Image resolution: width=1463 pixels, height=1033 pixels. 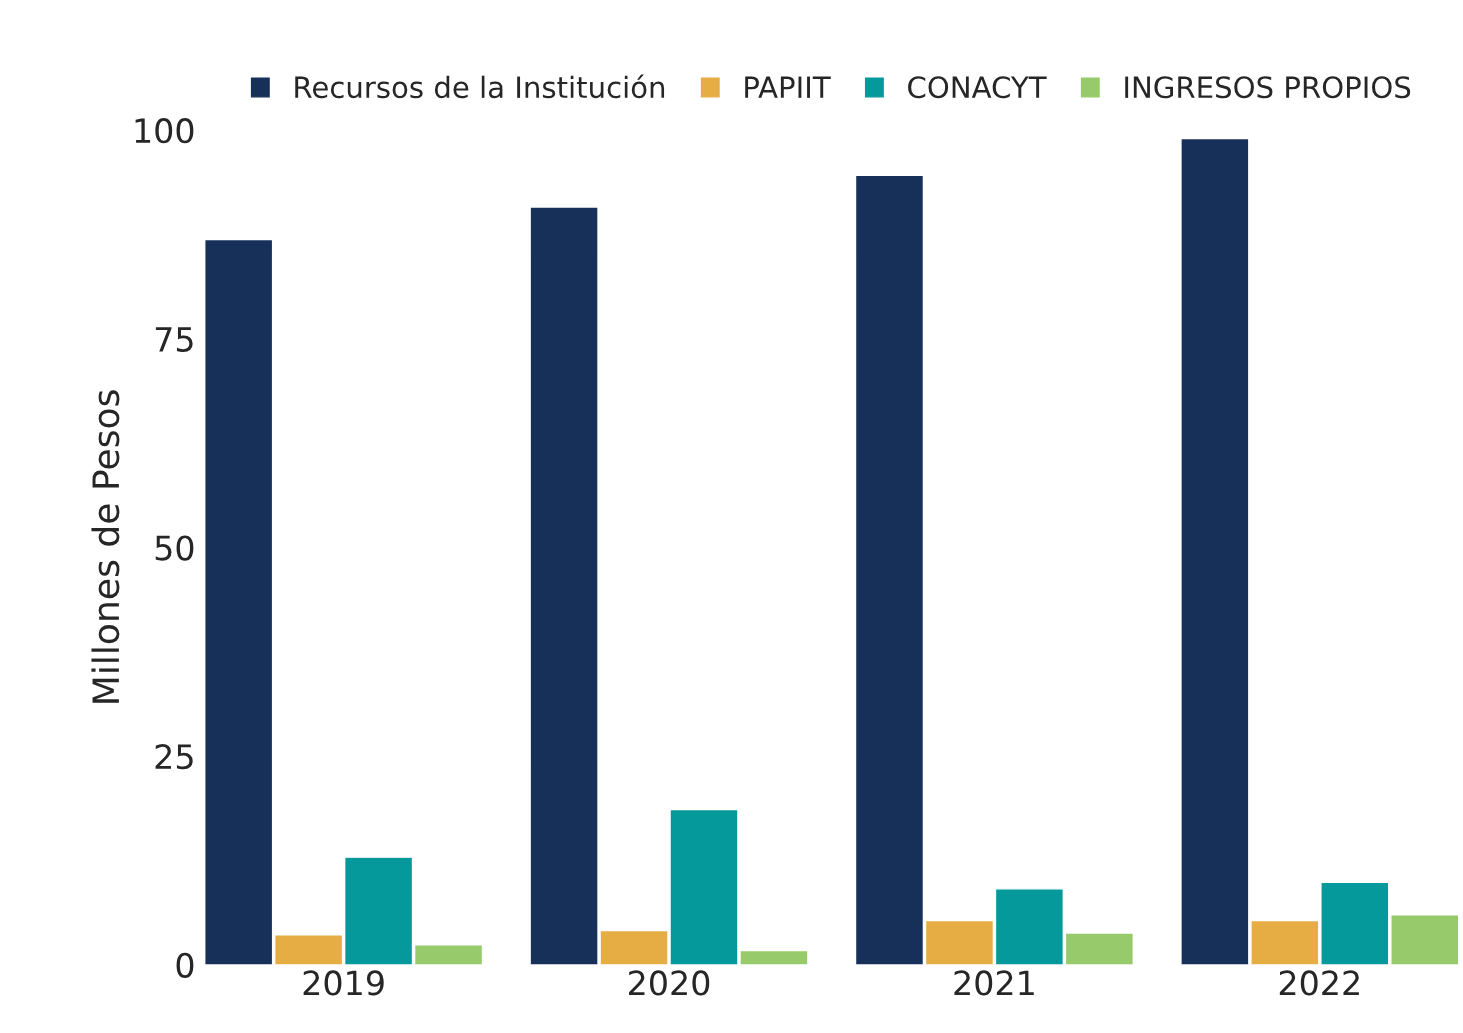 What do you see at coordinates (185, 965) in the screenshot?
I see `y-tick-label: 0` at bounding box center [185, 965].